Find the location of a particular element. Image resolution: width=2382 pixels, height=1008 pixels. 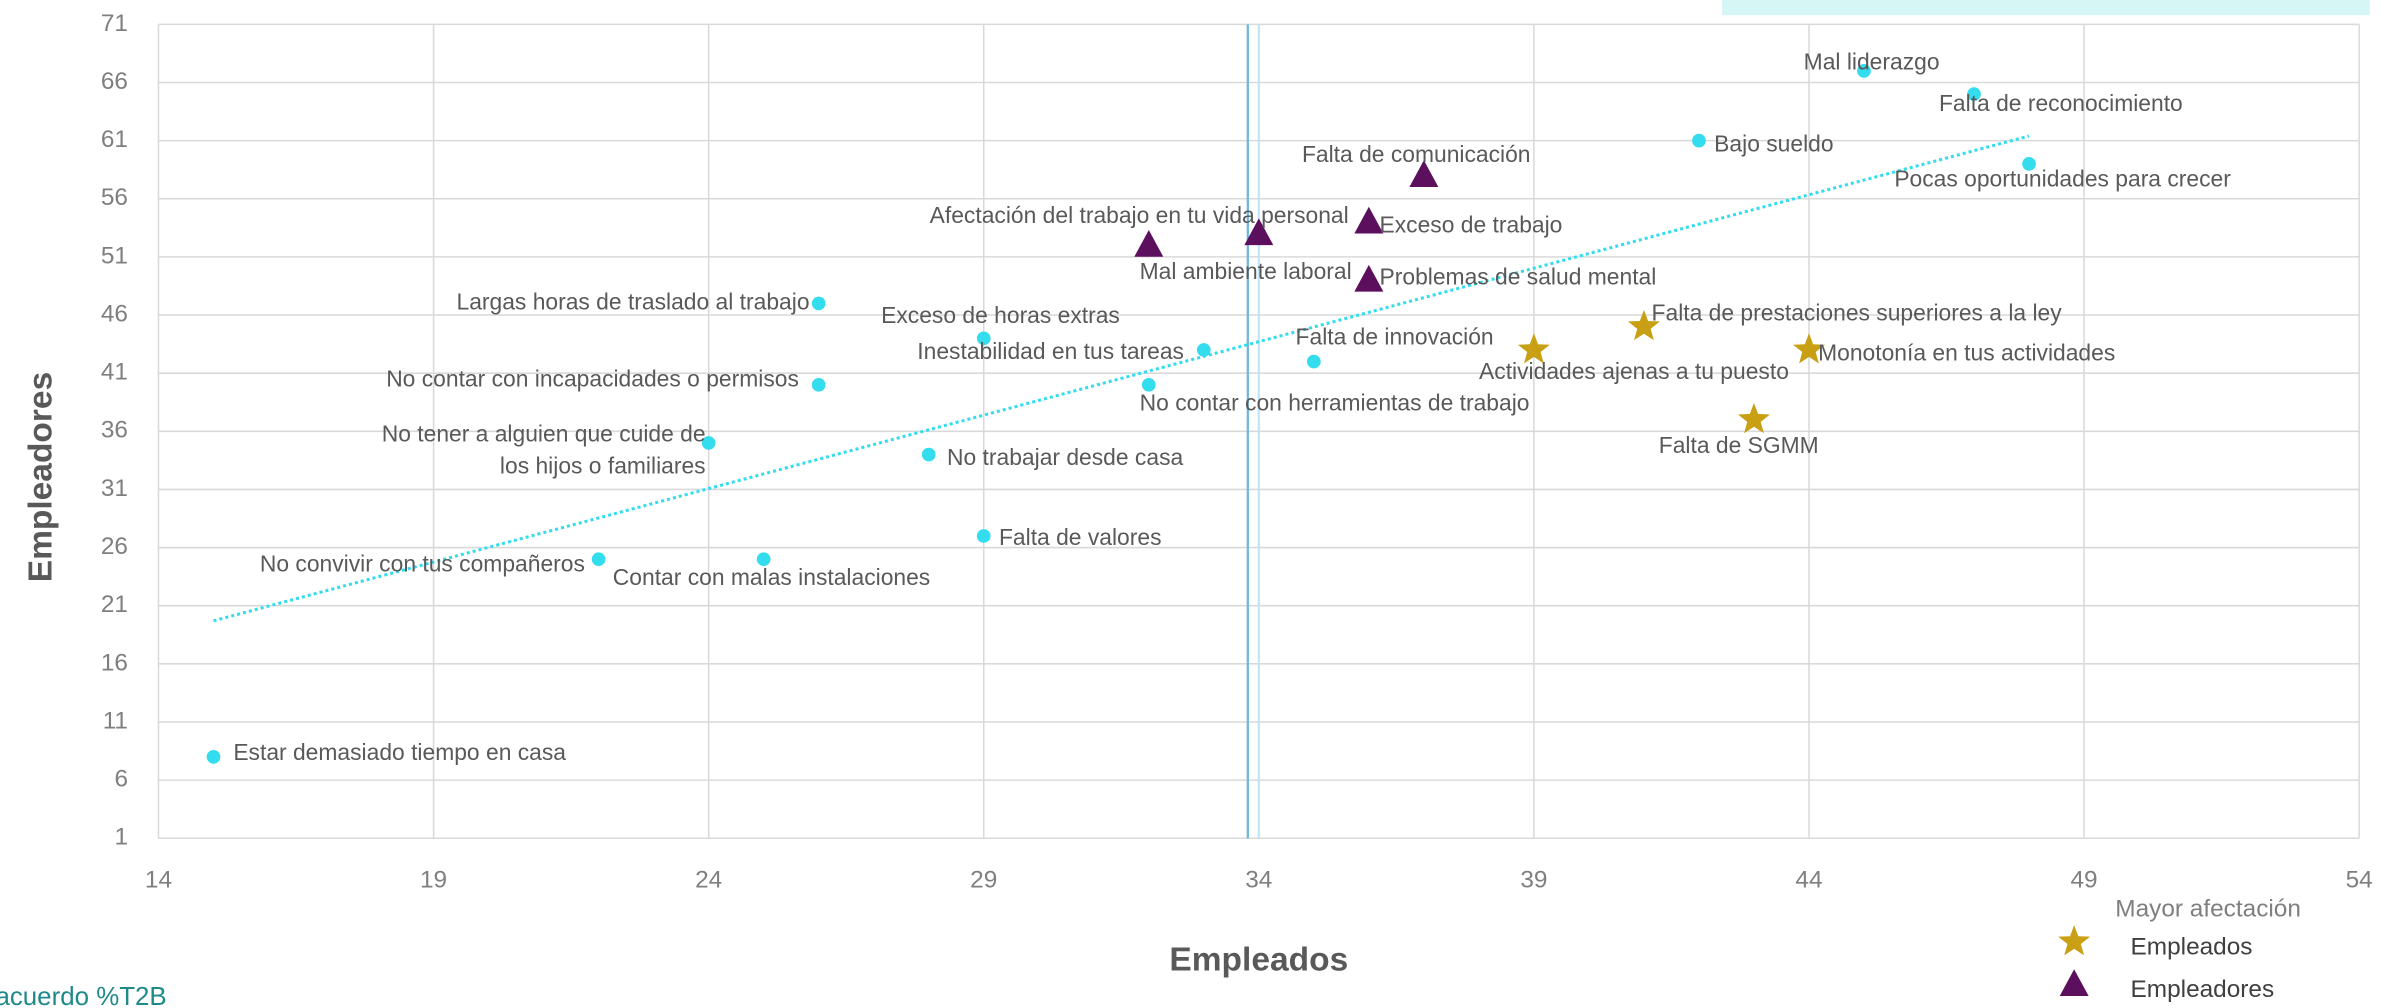

point-label: Pocas oportunidades para crecer is located at coordinates (2062, 179).